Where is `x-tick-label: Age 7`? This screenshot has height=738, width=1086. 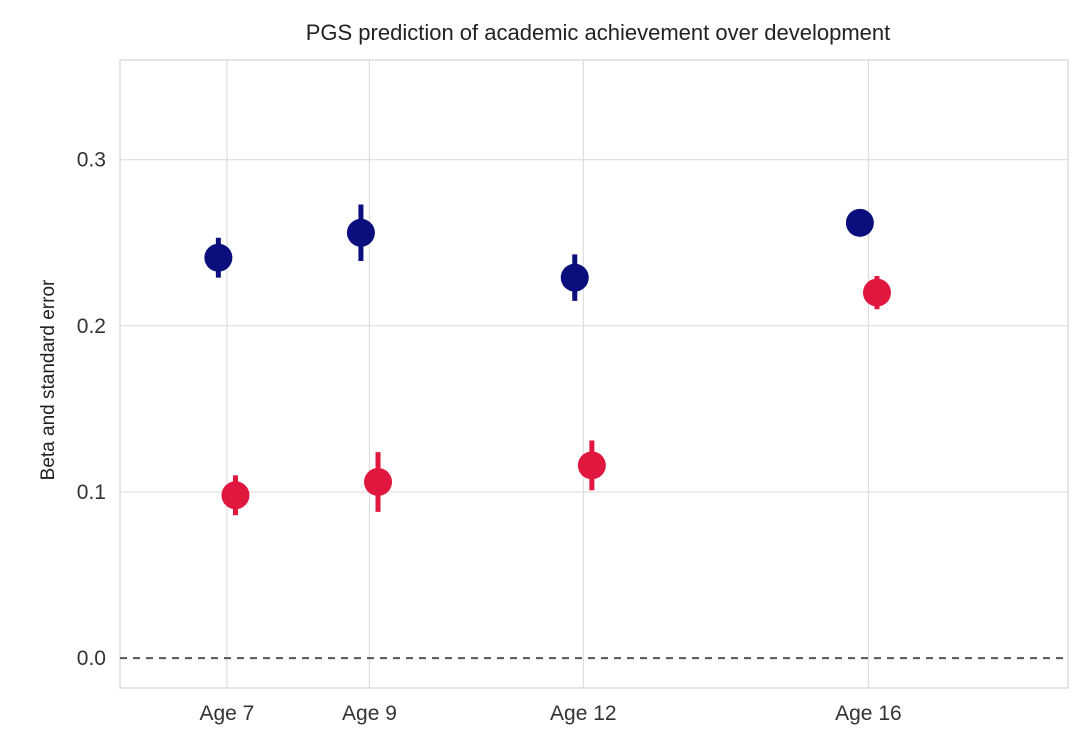 x-tick-label: Age 7 is located at coordinates (226, 713).